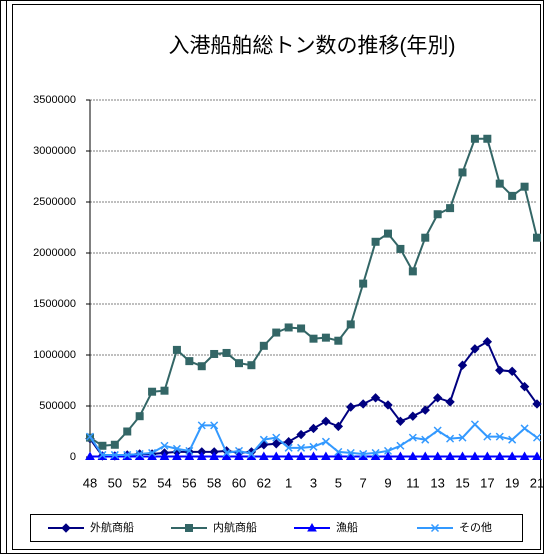 Image resolution: width=544 pixels, height=554 pixels. What do you see at coordinates (239, 482) in the screenshot?
I see `x-tick-label: 60` at bounding box center [239, 482].